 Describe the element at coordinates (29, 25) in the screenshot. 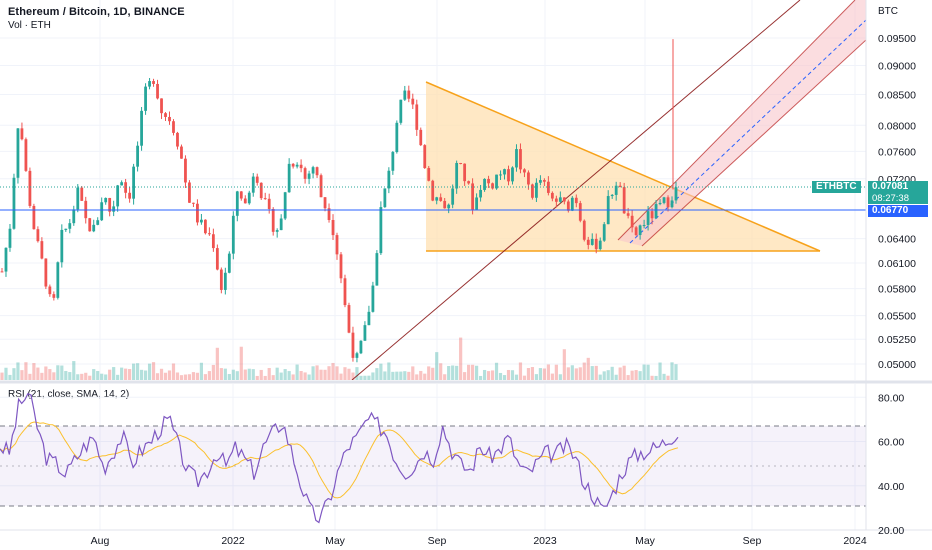

I see `volume-legend: Vol · ETH` at that location.